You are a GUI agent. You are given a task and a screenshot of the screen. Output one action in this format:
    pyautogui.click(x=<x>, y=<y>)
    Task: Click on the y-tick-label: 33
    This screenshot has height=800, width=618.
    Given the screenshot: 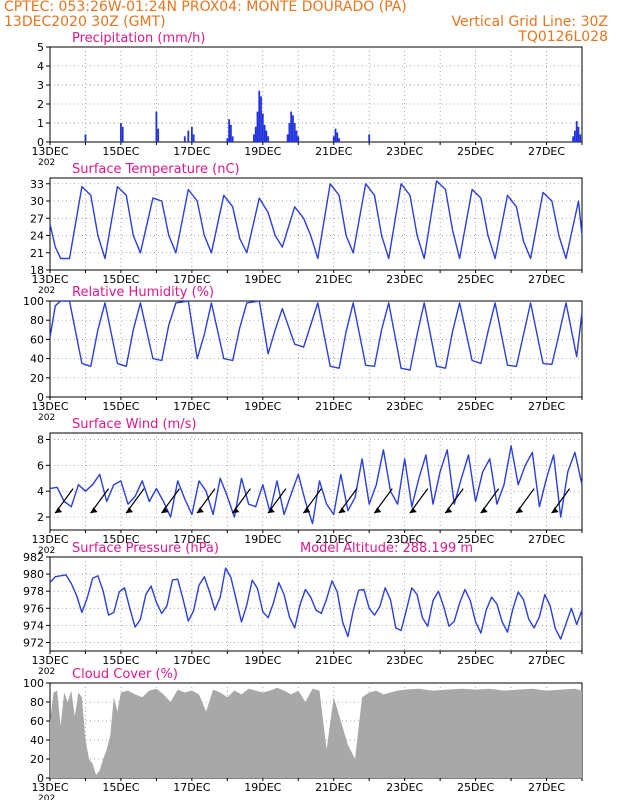 What is the action you would take?
    pyautogui.click(x=37, y=184)
    